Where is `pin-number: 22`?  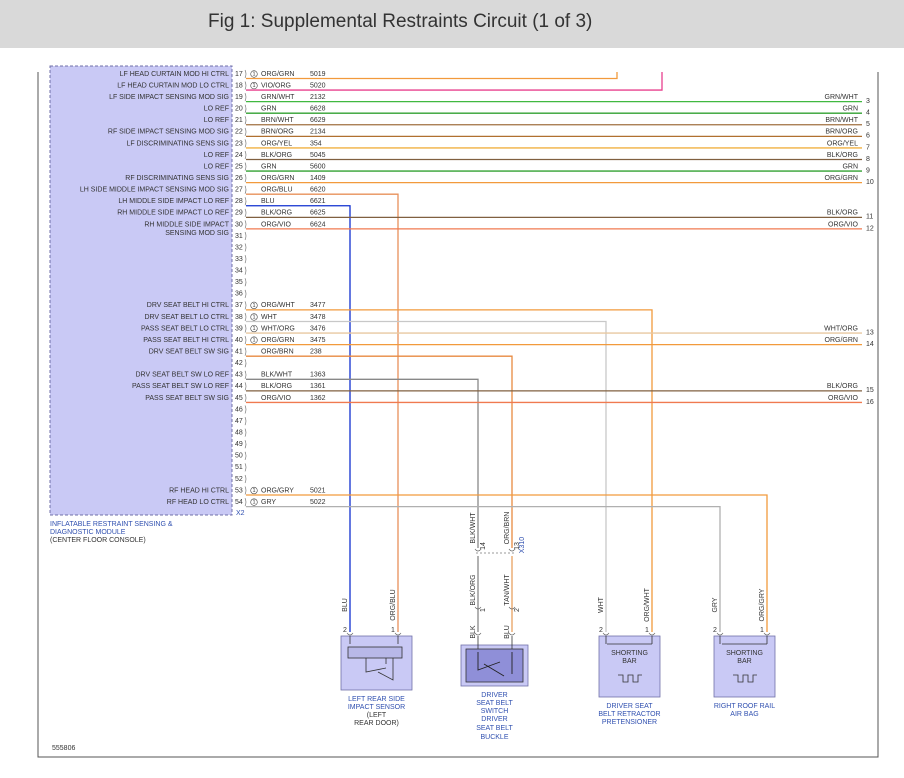 pin-number: 22 is located at coordinates (239, 132).